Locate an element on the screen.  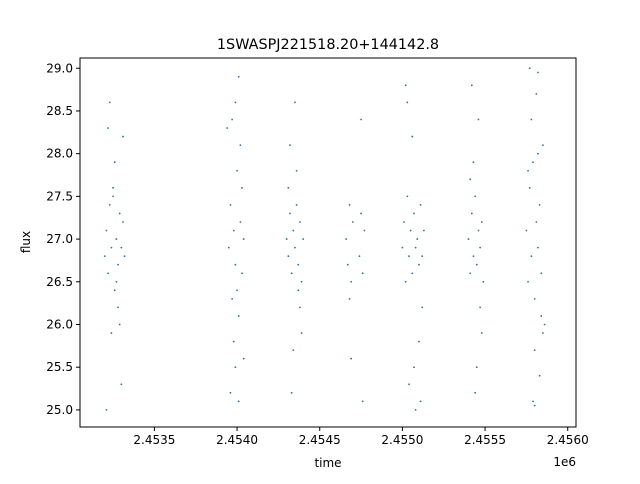
y-tick-label: 26.0 is located at coordinates (59, 325).